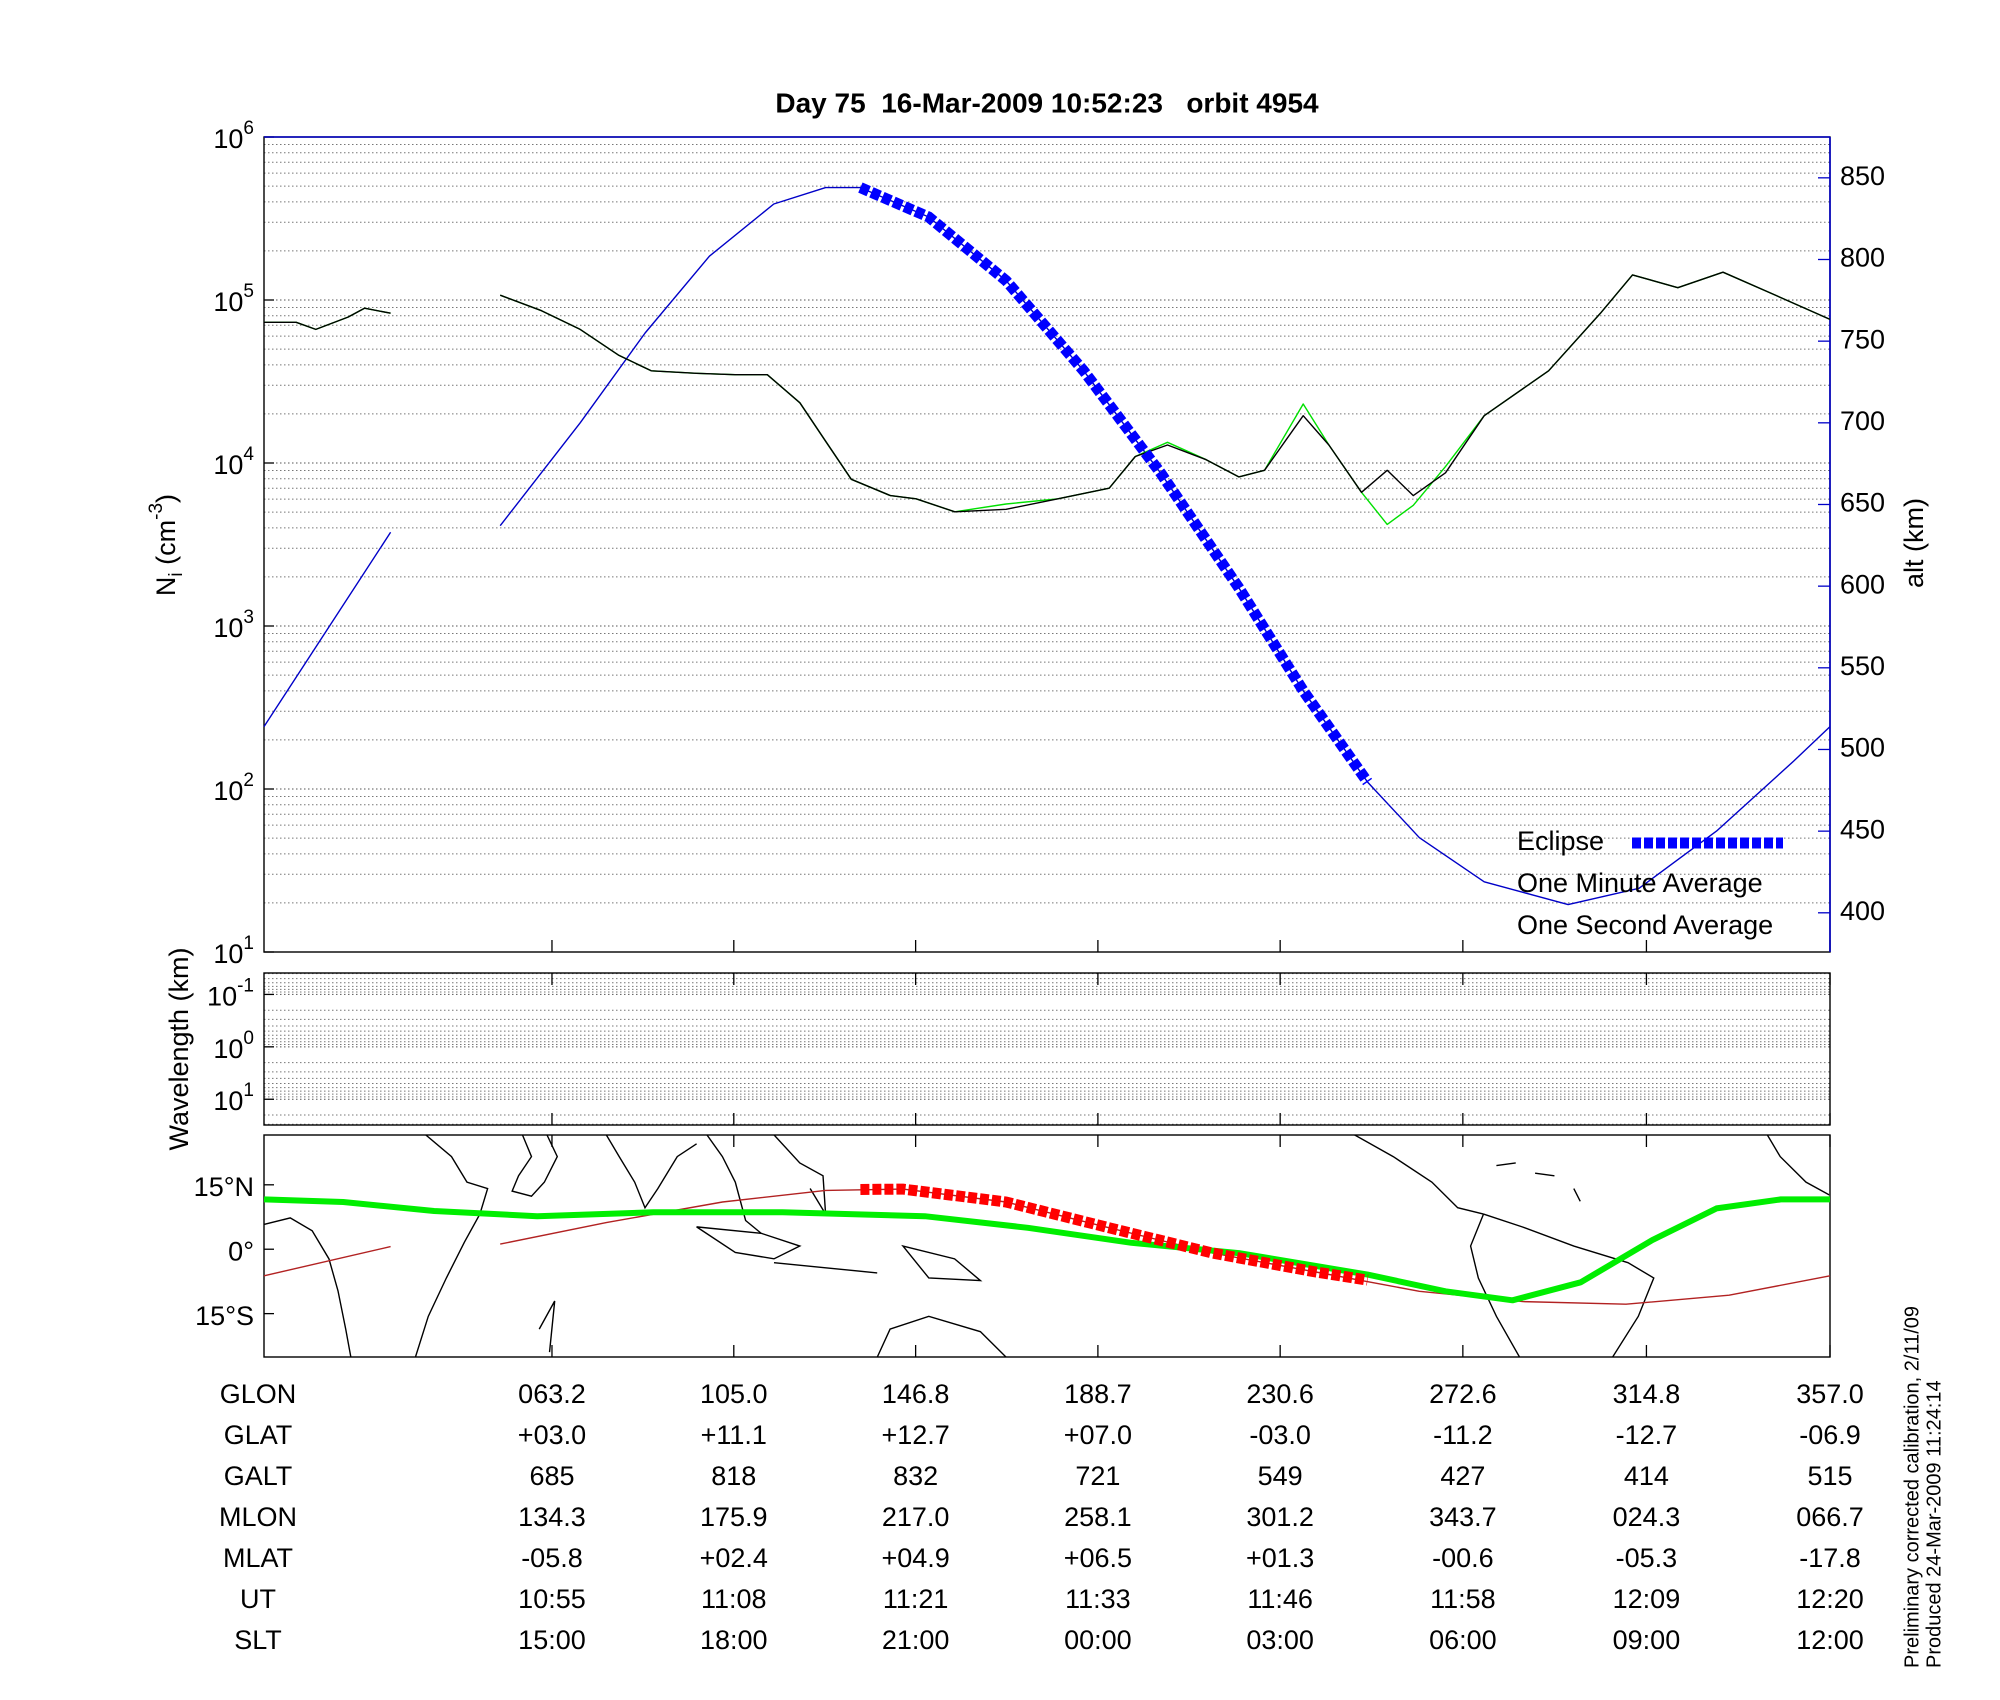 The width and height of the screenshot is (2000, 1700). I want to click on table-cell: 685, so click(551, 1476).